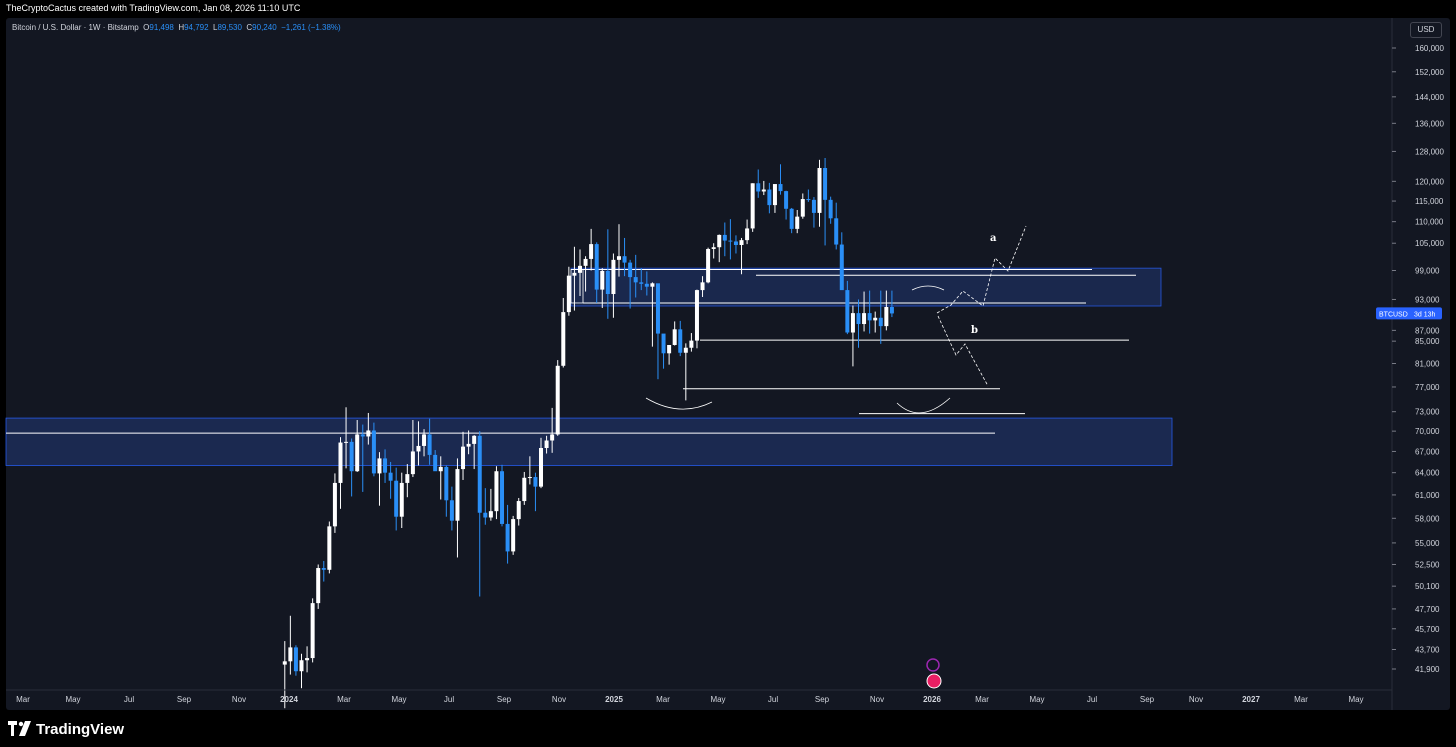 The width and height of the screenshot is (1456, 747). Describe the element at coordinates (866, 287) in the screenshot. I see `resistance-zone-upper` at that location.